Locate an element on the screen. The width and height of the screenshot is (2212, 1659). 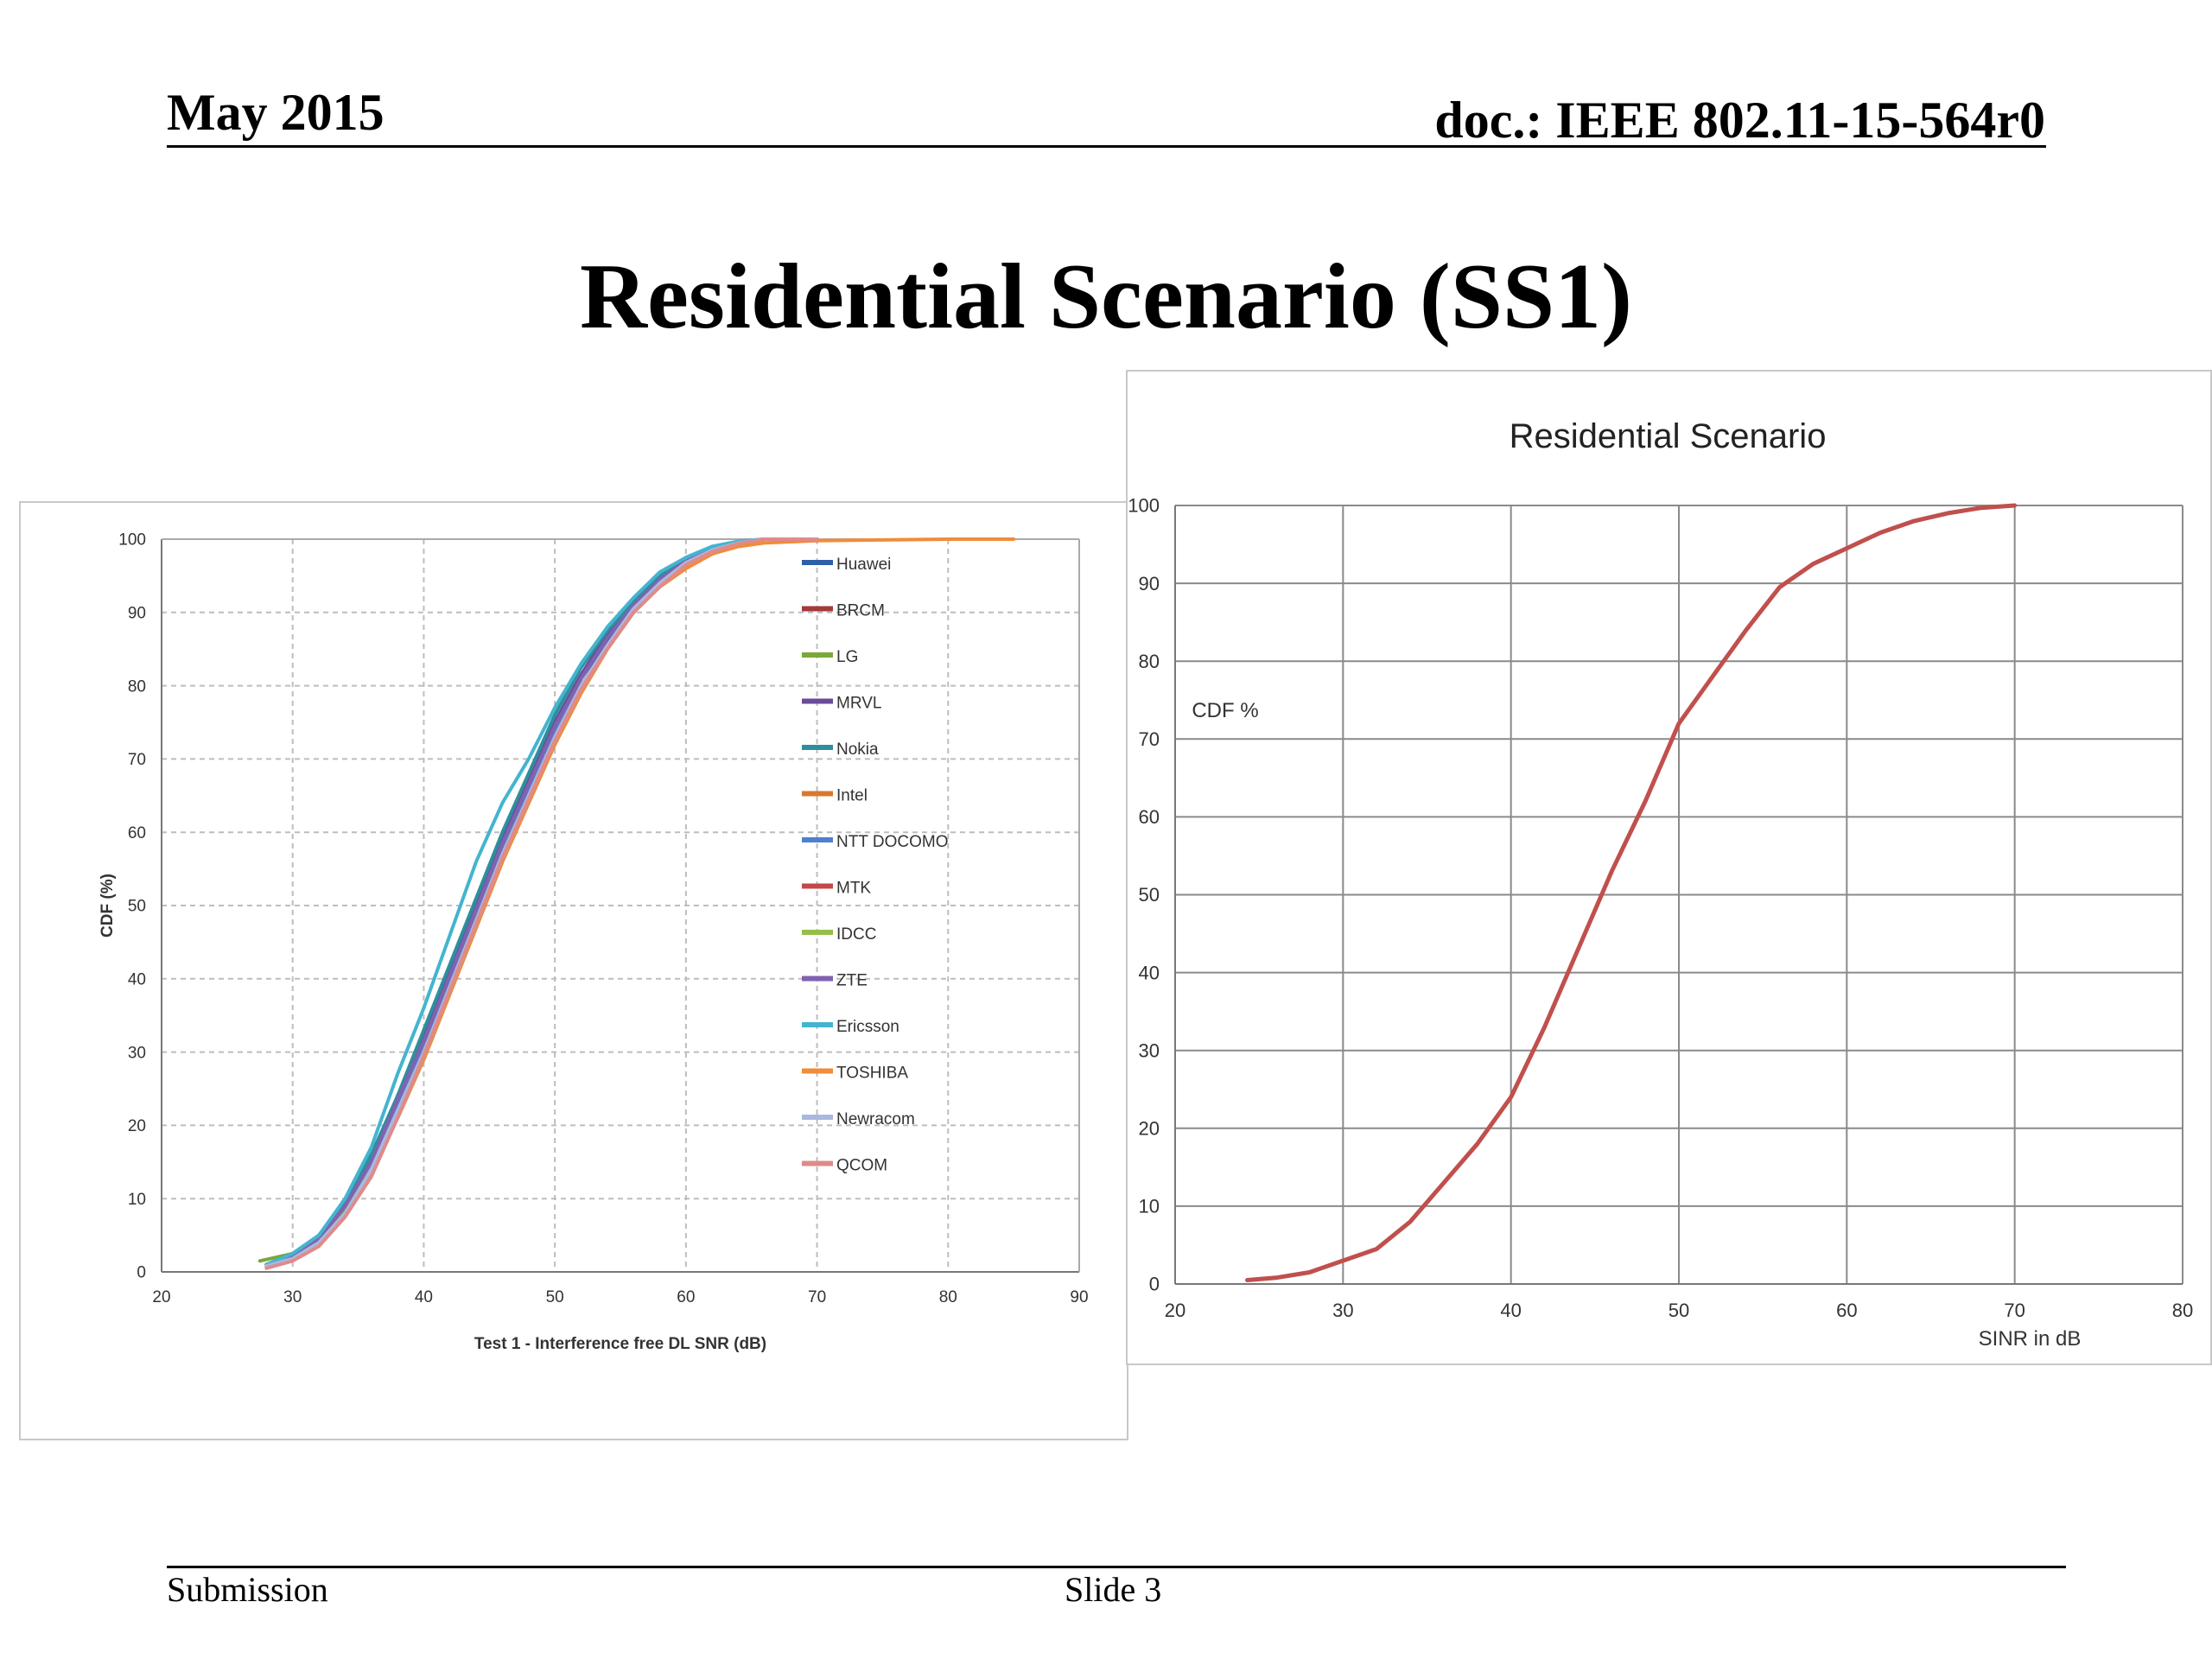
x-axis-label: Test 1 - Interference free DL SNR (dB) is located at coordinates (620, 1344).